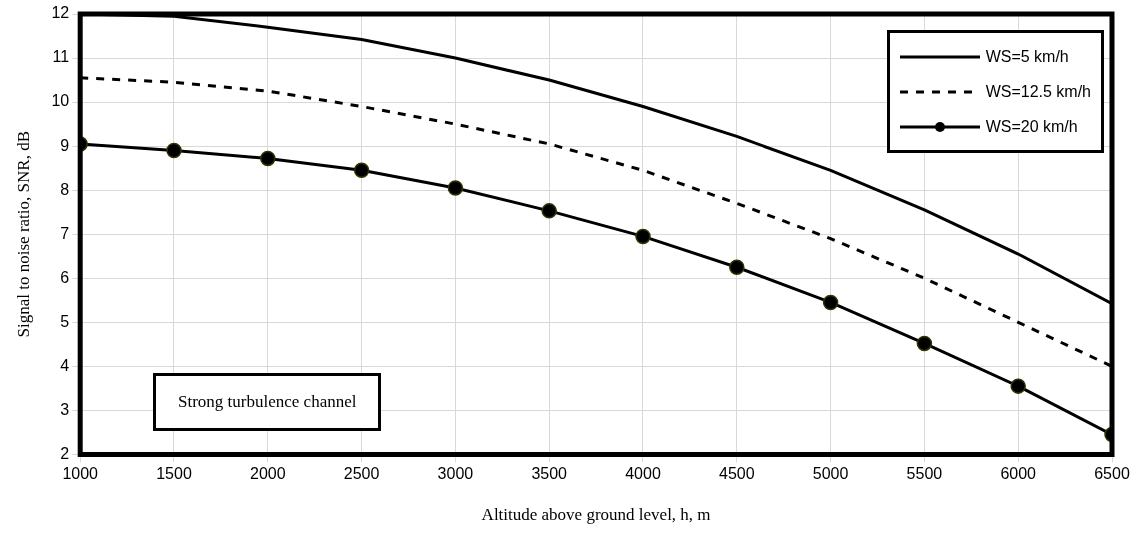 This screenshot has height=540, width=1148. What do you see at coordinates (174, 474) in the screenshot?
I see `x-tick-label: 1500` at bounding box center [174, 474].